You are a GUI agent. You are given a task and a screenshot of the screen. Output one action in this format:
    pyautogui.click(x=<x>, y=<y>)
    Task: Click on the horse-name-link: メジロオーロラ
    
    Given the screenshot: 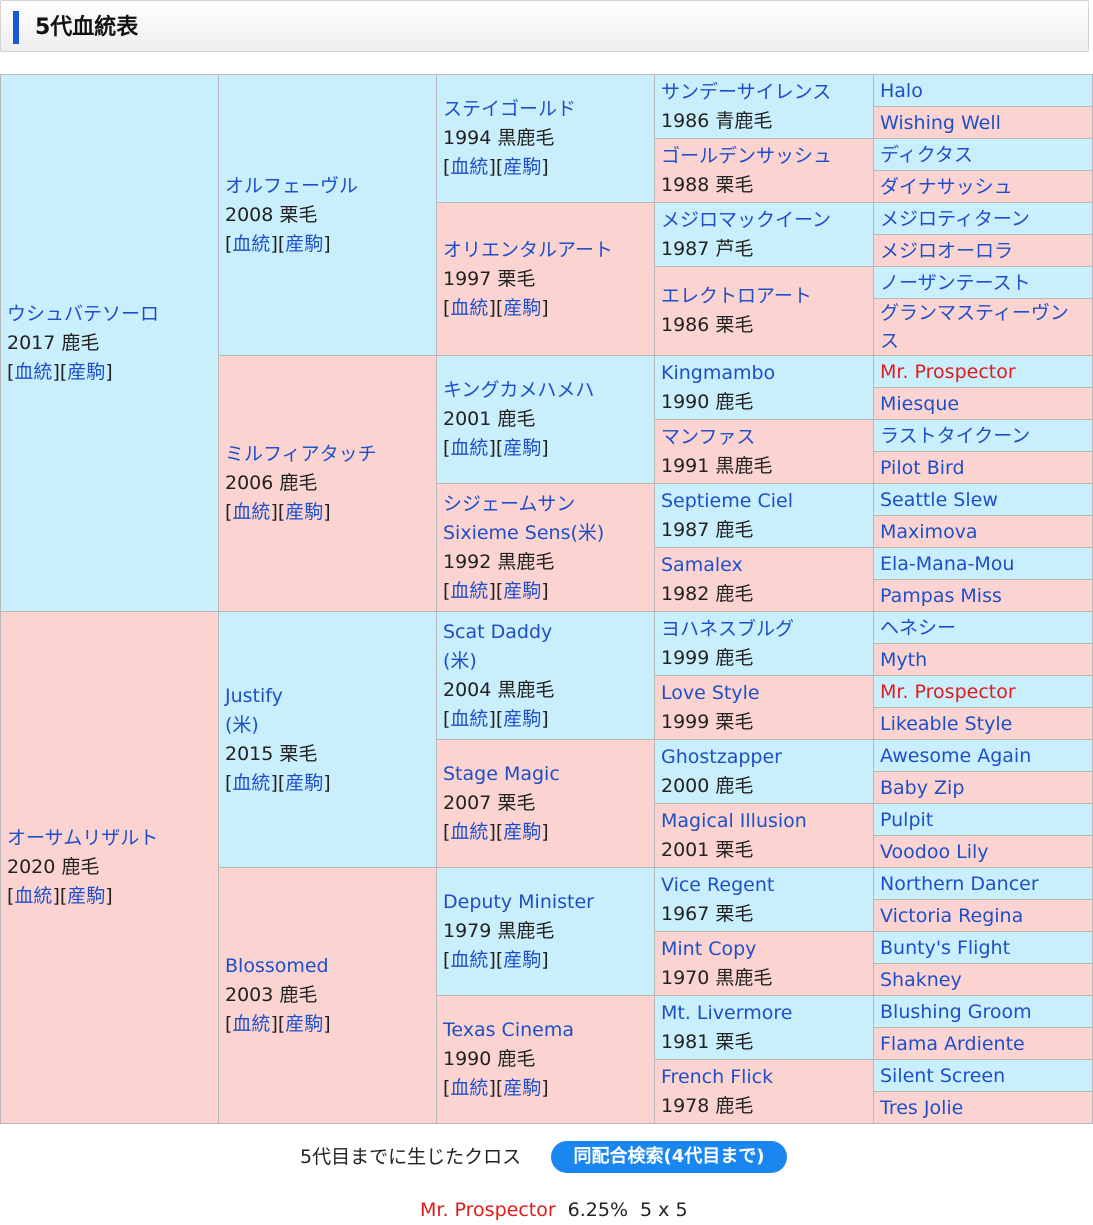 What is the action you would take?
    pyautogui.click(x=947, y=250)
    